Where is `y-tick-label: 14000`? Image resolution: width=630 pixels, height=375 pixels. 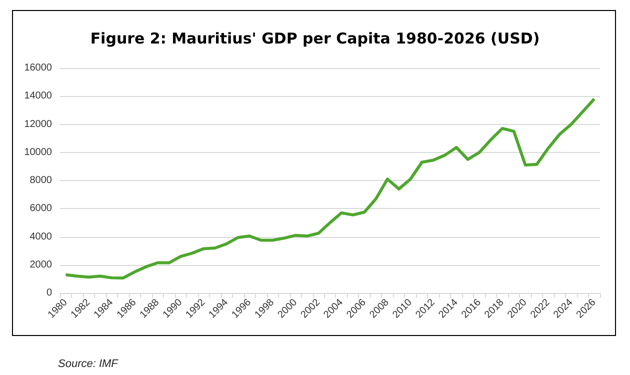 y-tick-label: 14000 is located at coordinates (38, 96).